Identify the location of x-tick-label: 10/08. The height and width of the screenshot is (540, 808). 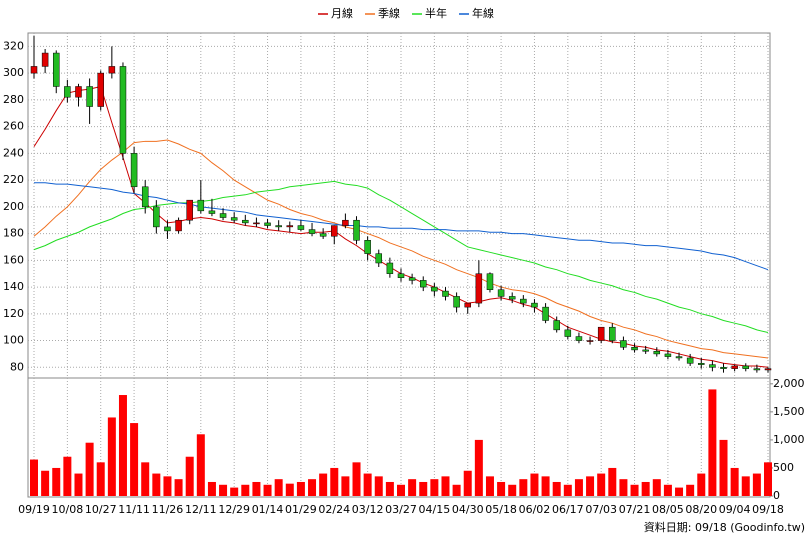
(68, 509).